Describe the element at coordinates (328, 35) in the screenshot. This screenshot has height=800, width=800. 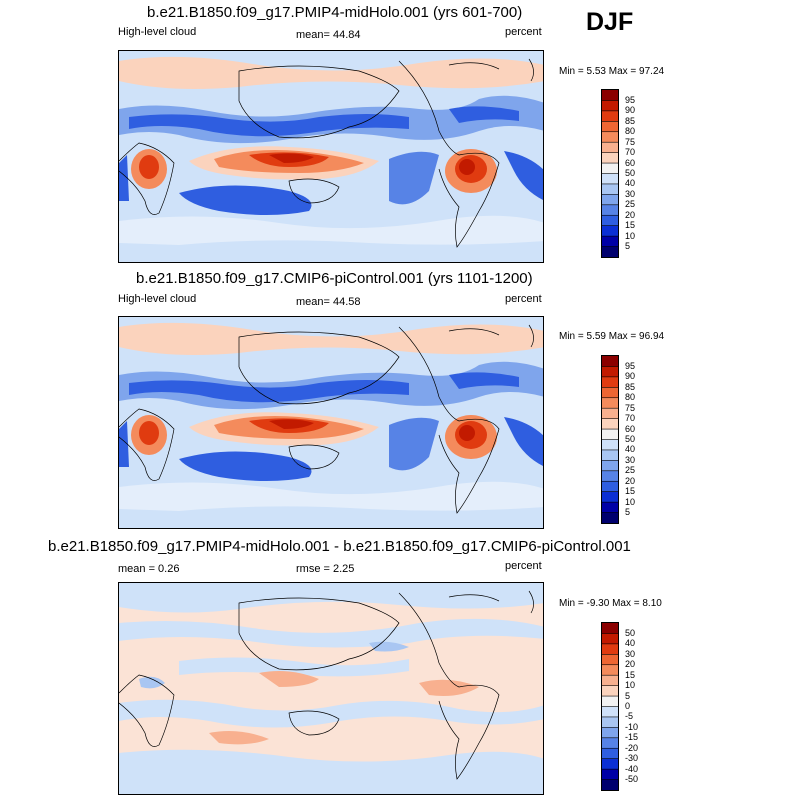
I see `panel1-mean-label: mean= 44.84` at that location.